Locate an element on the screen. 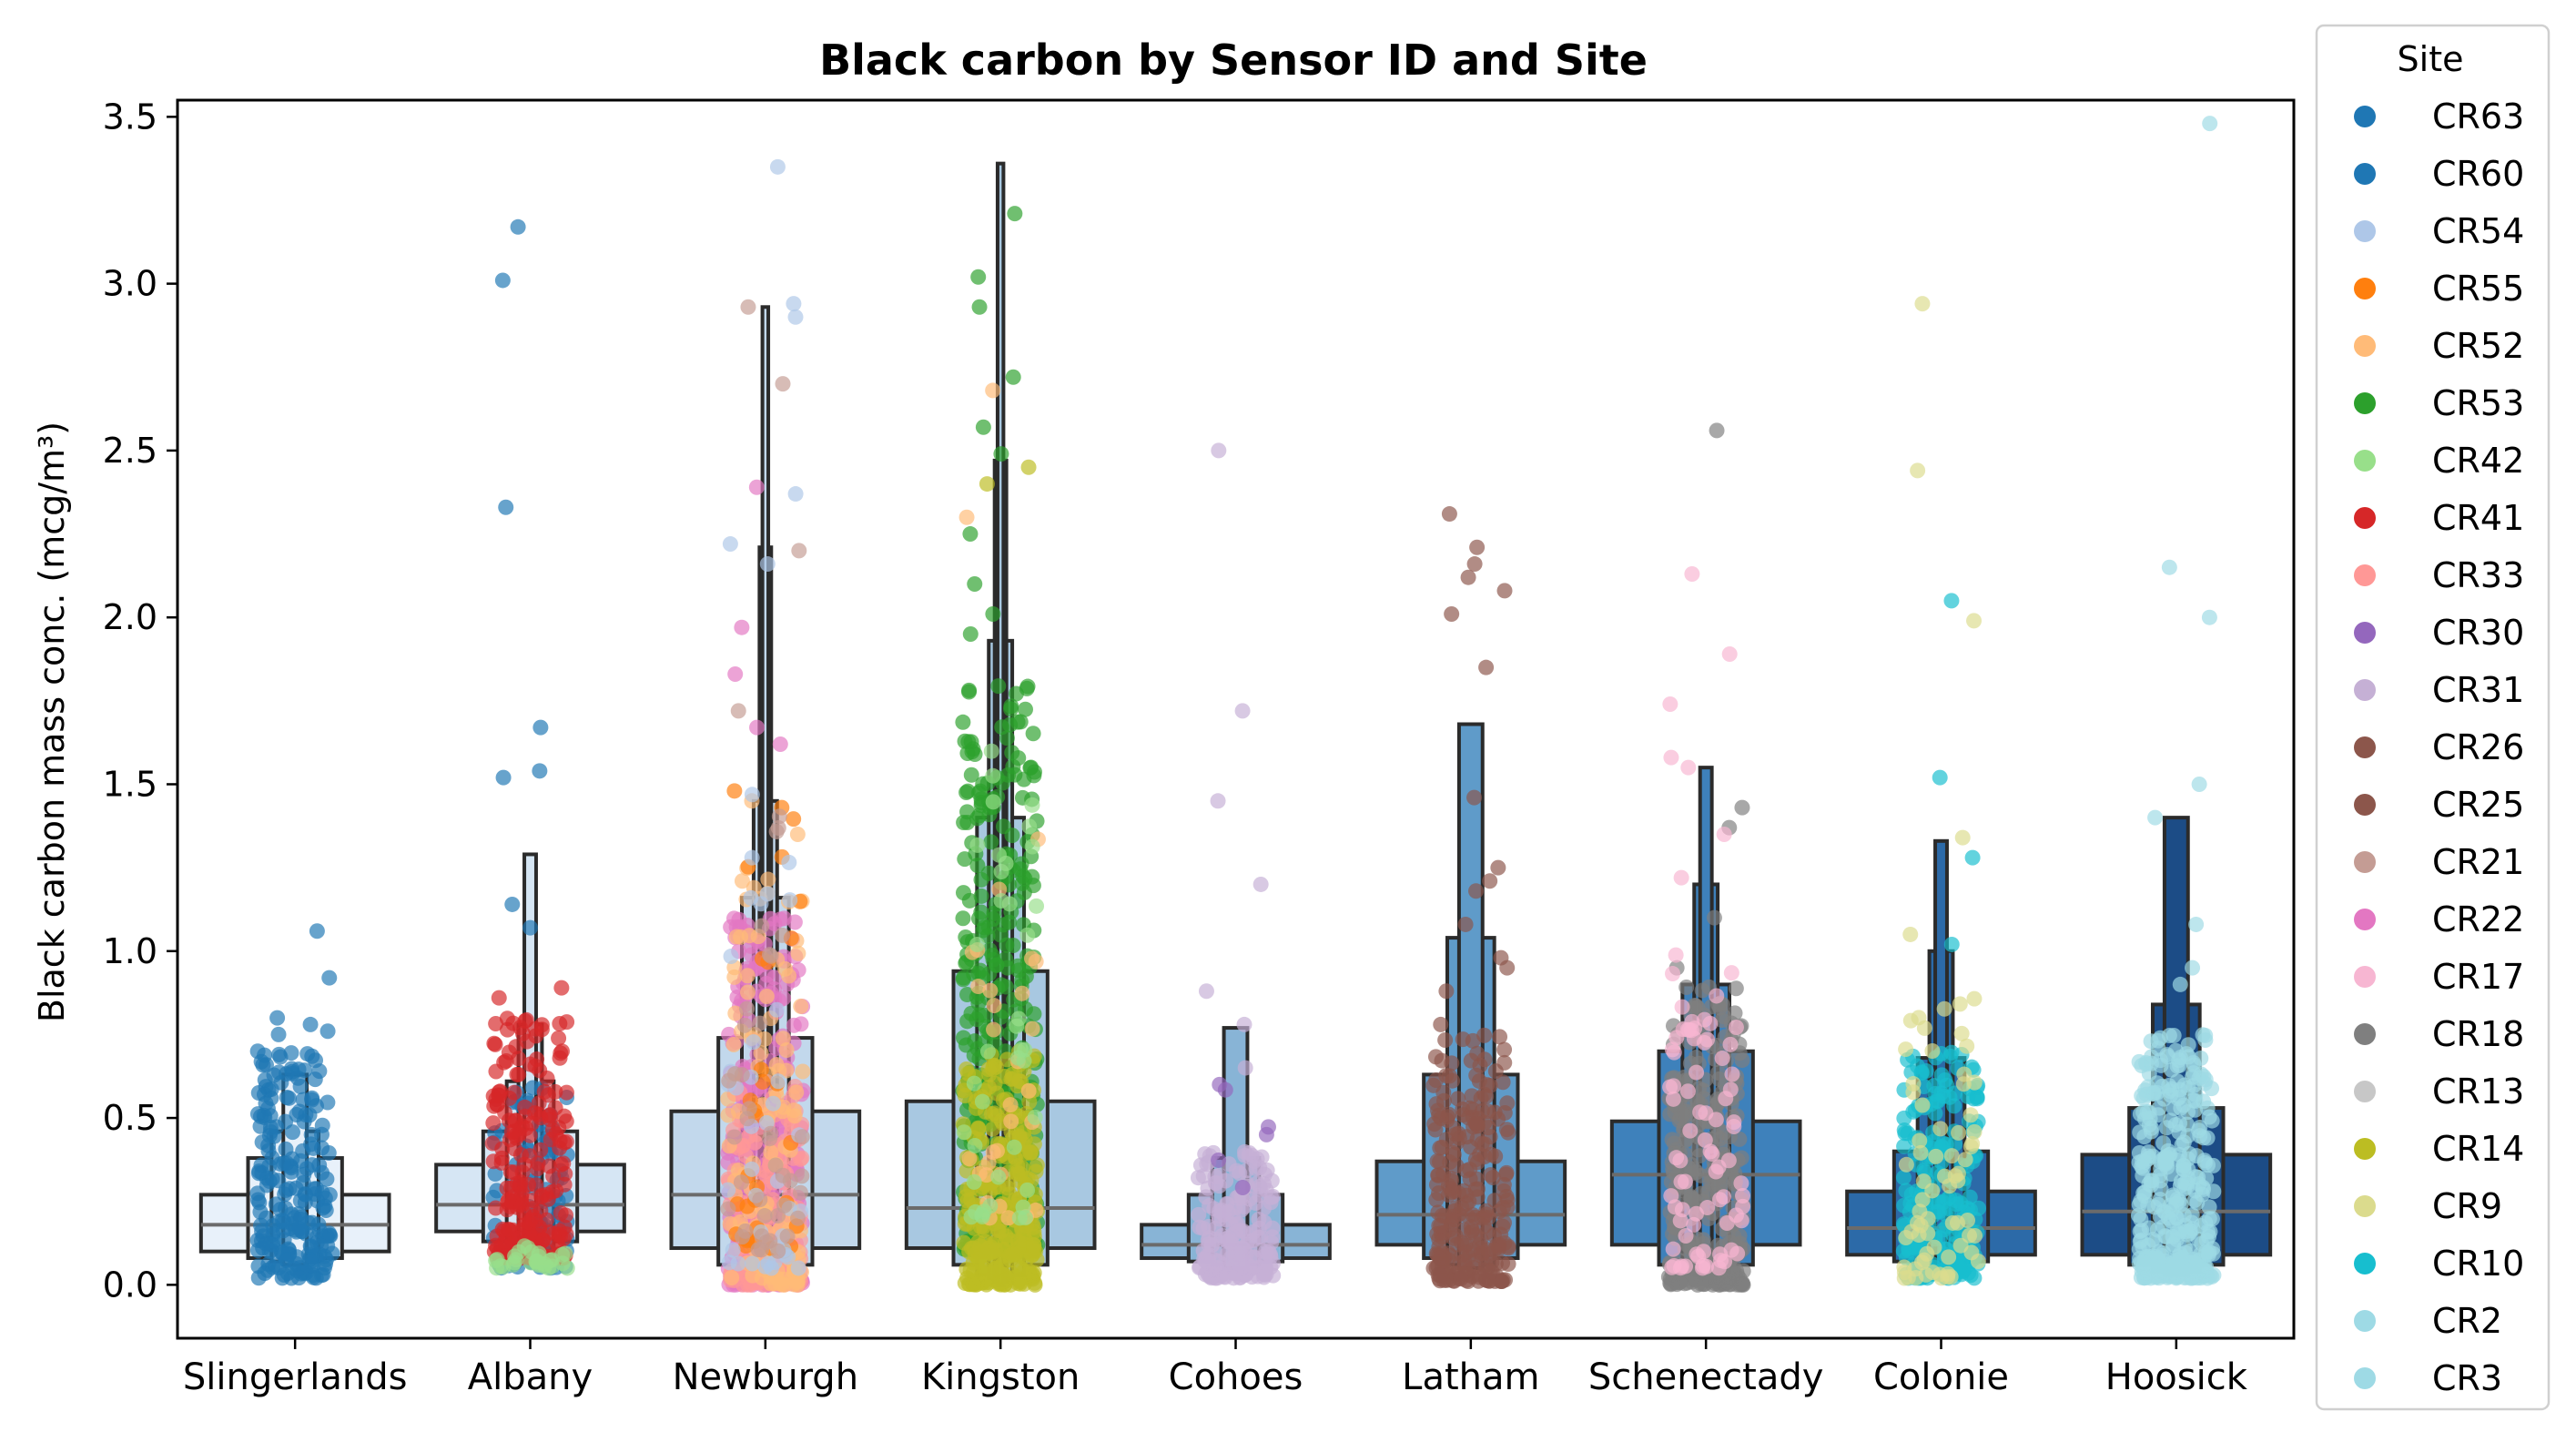  legend-label: CR53 is located at coordinates (2478, 403).